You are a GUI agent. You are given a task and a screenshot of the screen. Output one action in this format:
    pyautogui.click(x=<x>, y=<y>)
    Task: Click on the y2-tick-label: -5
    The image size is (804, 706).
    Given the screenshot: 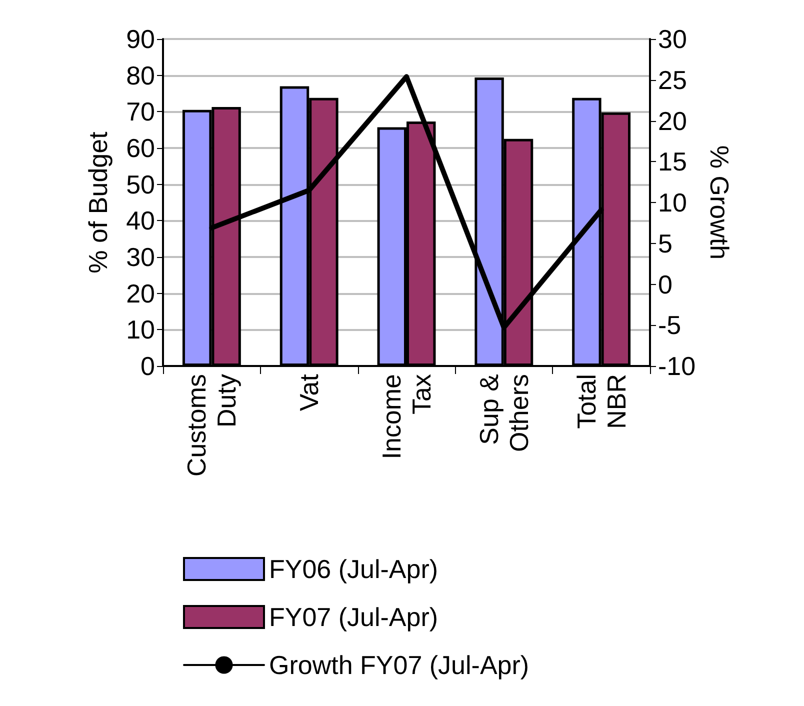 What is the action you would take?
    pyautogui.click(x=670, y=325)
    